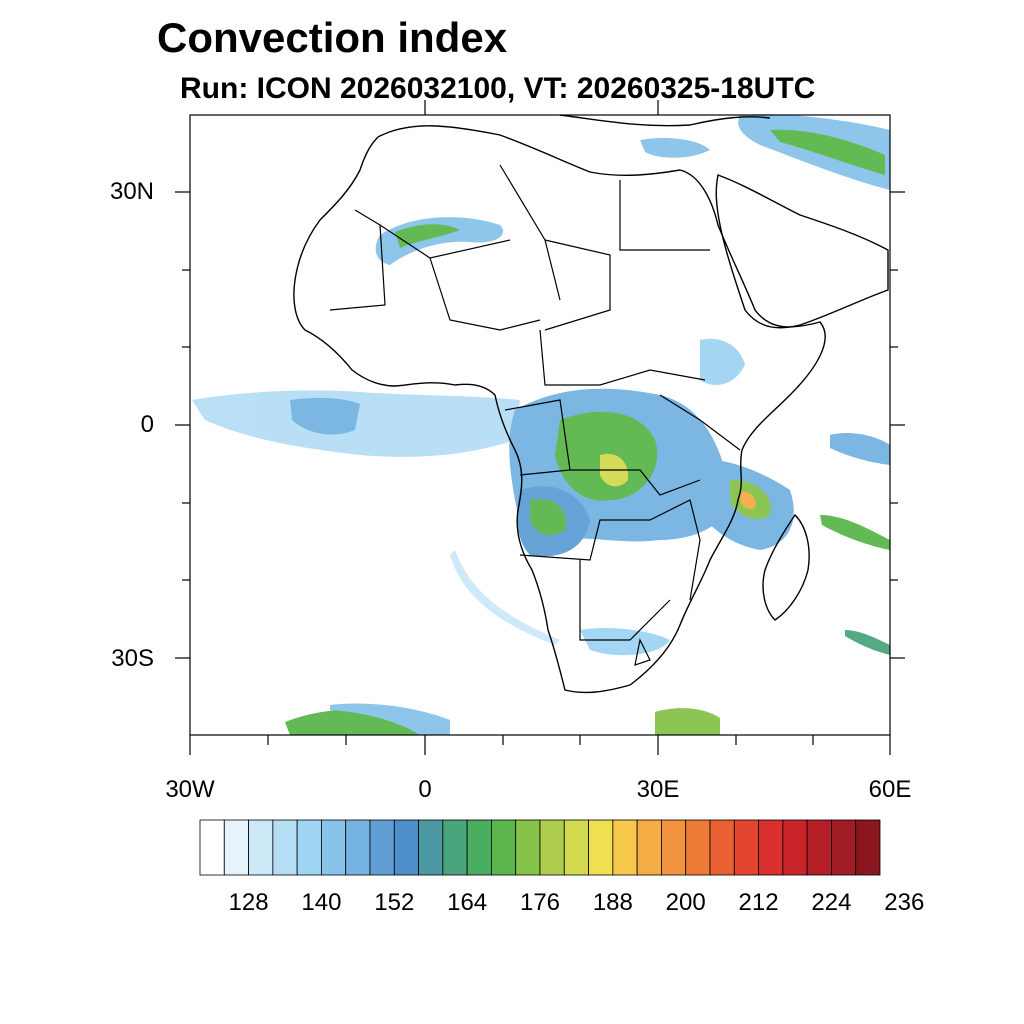 This screenshot has height=1024, width=1024. I want to click on colorbar-tick-label: 236, so click(904, 902).